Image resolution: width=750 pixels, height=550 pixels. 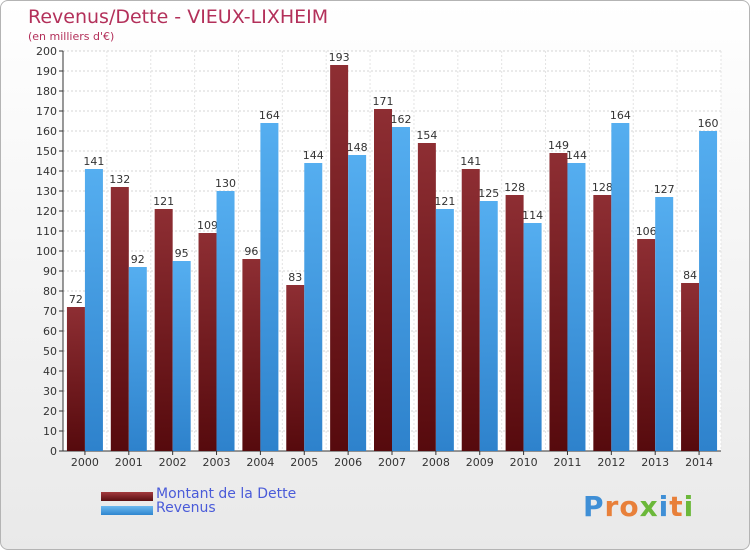 What do you see at coordinates (178, 17) in the screenshot?
I see `chart-title: Revenus/Dette - VIEUX-LIXHEIM` at bounding box center [178, 17].